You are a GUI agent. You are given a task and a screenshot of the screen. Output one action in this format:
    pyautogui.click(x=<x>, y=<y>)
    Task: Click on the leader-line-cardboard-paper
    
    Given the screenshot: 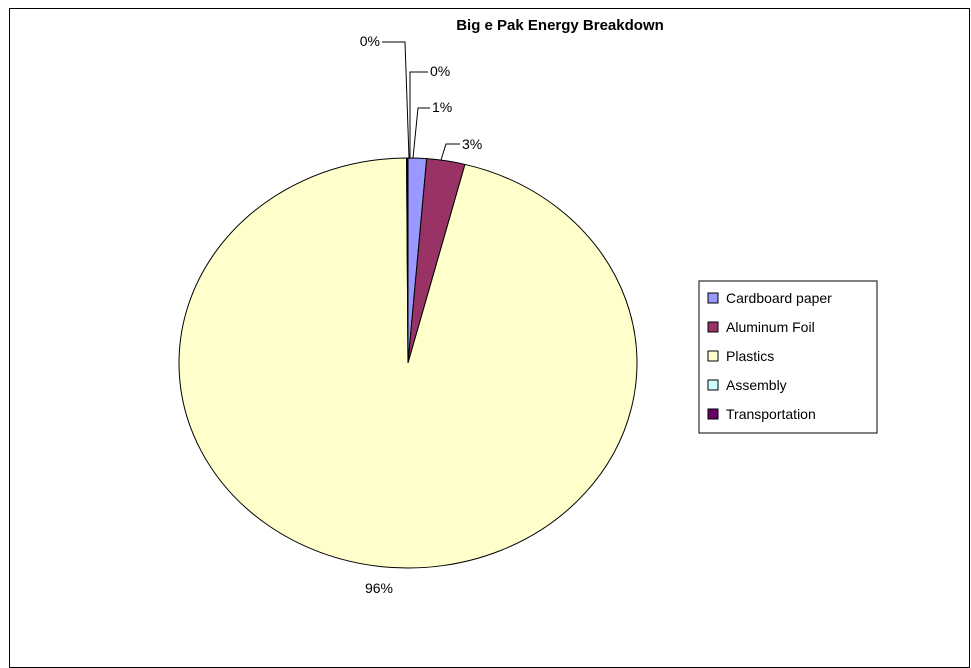 What is the action you would take?
    pyautogui.click(x=421, y=133)
    